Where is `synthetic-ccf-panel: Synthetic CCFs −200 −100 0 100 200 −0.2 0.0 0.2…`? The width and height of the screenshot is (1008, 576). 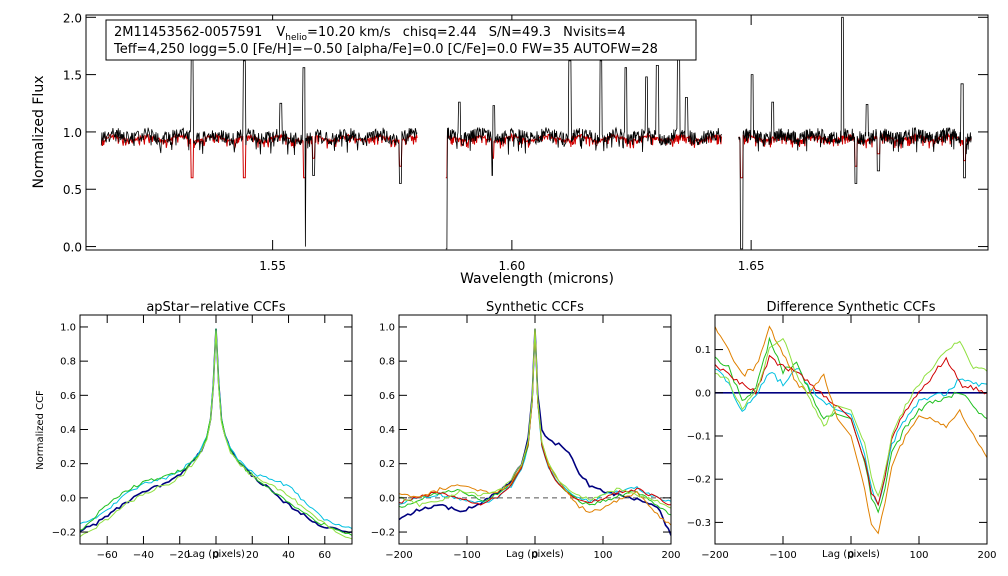
synthetic-ccf-panel: Synthetic CCFs −200 −100 0 100 200 −0.2 0.0 0.2… is located at coordinates (526, 430).